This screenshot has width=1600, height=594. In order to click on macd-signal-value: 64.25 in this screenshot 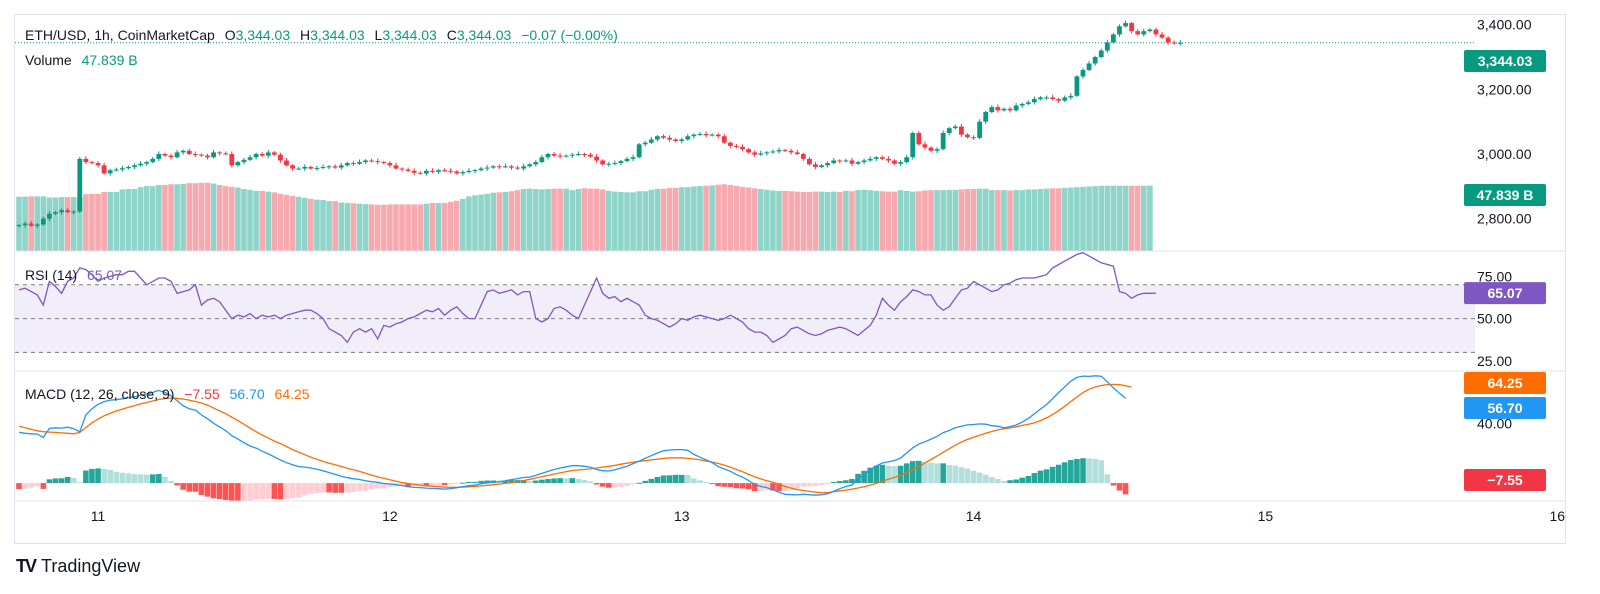, I will do `click(292, 394)`.